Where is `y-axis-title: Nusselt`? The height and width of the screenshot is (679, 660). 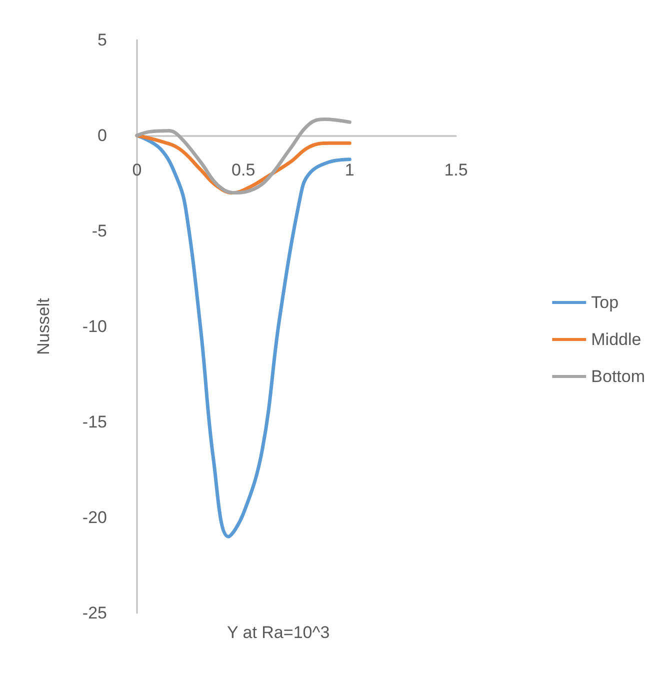
y-axis-title: Nusselt is located at coordinates (43, 326).